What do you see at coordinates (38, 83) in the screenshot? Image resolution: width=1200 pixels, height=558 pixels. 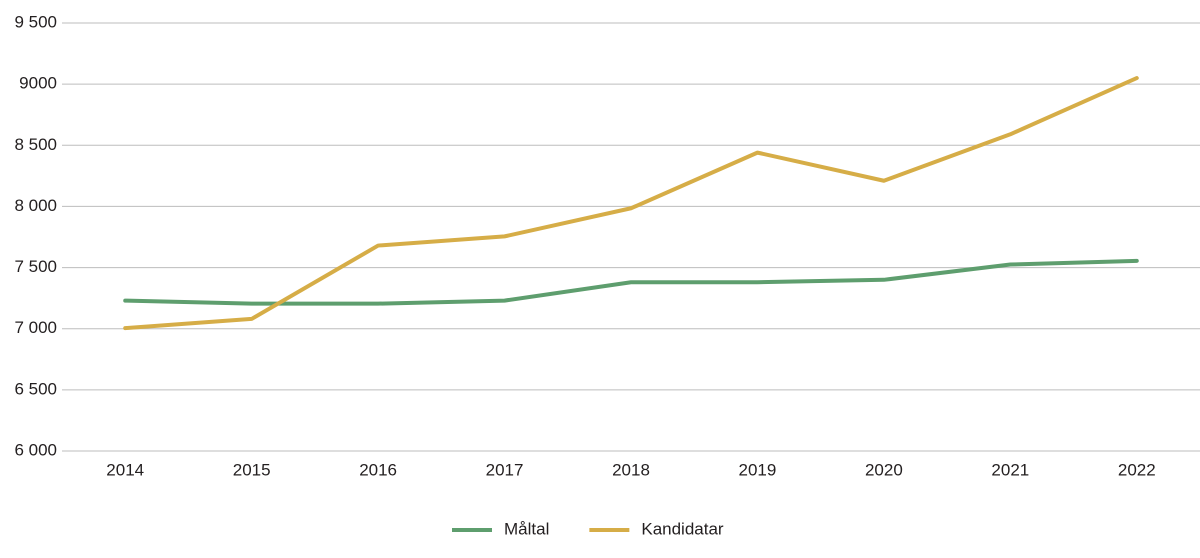 I see `y-tick-label: 9000` at bounding box center [38, 83].